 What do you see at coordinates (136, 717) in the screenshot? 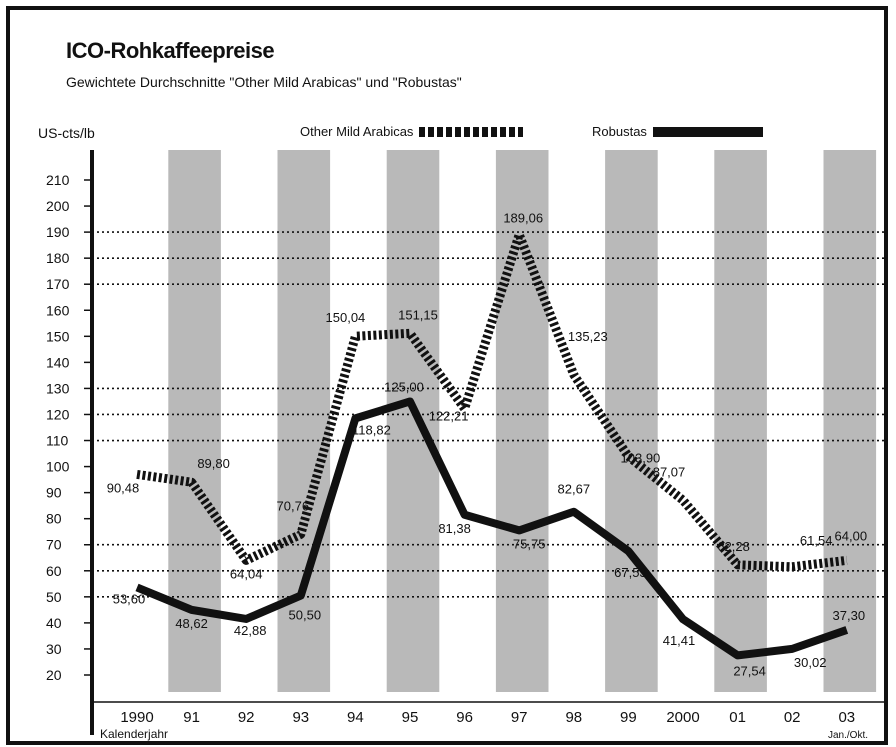
I see `x-tick-label: 1990` at bounding box center [136, 717].